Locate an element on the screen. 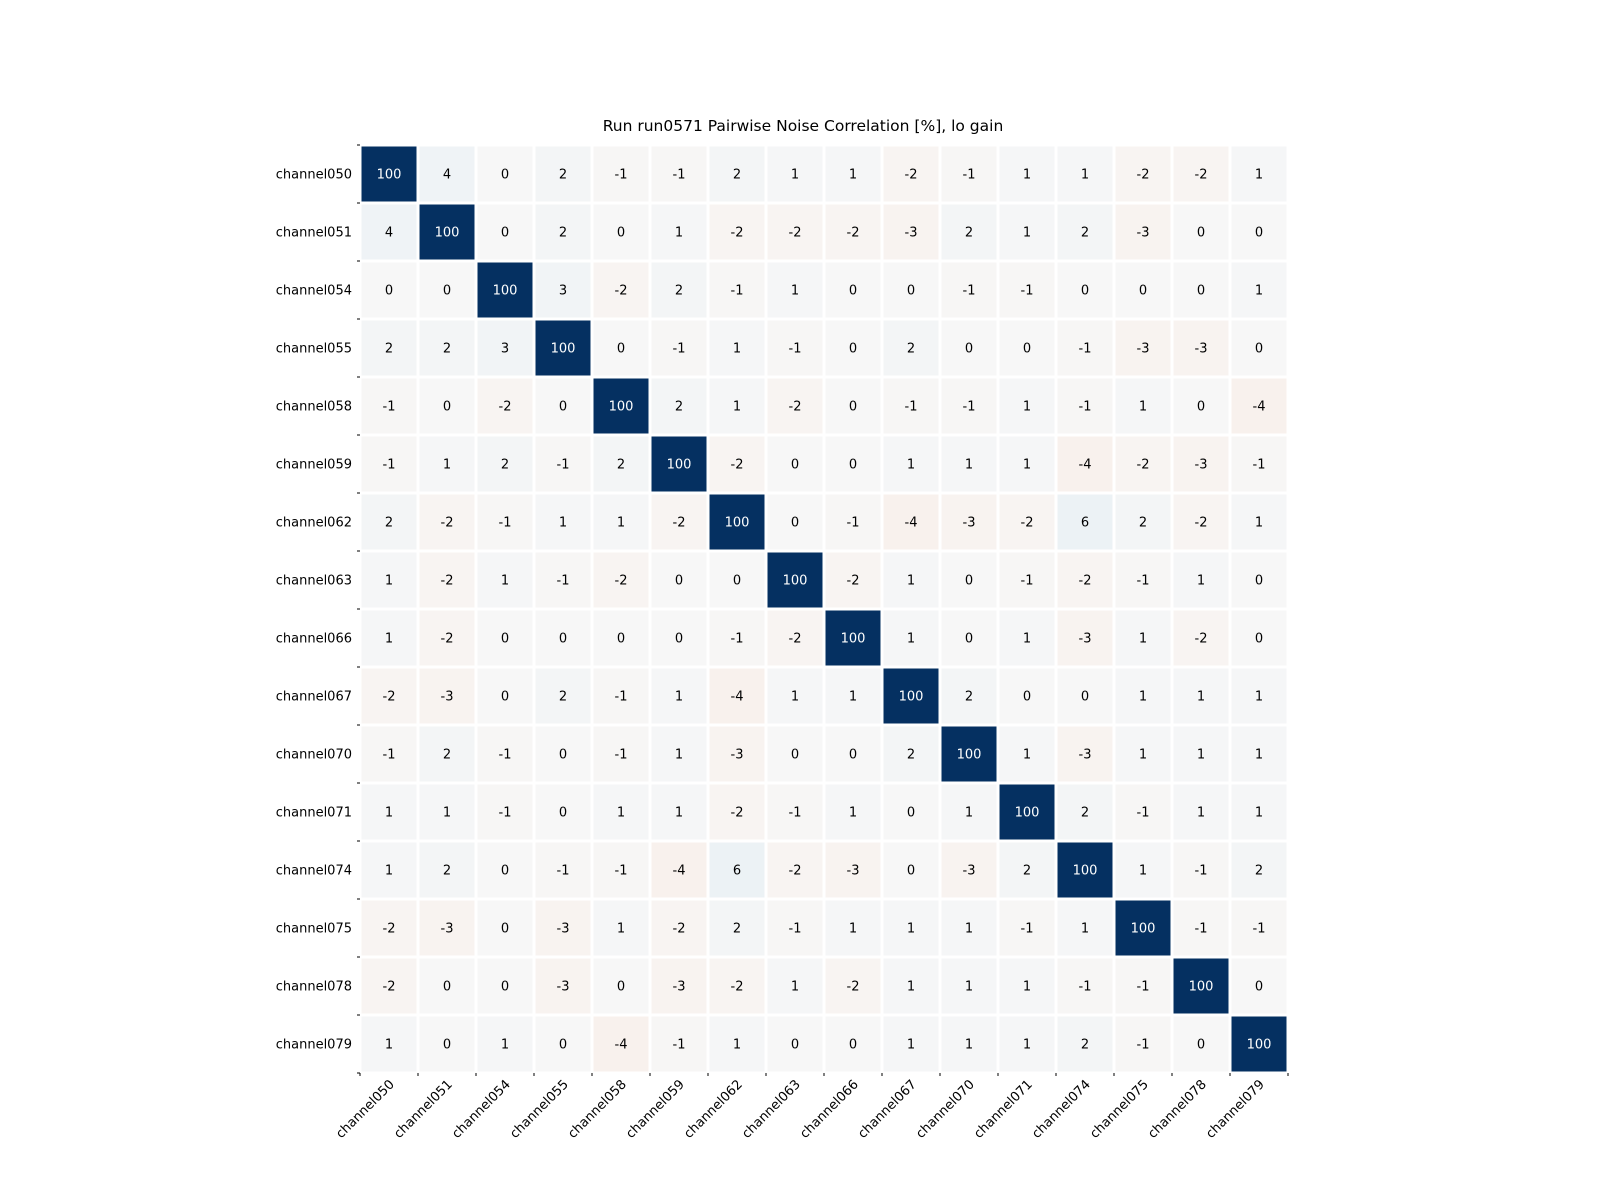 This screenshot has width=1600, height=1200. x-axis-tick-label: channel067 is located at coordinates (887, 1109).